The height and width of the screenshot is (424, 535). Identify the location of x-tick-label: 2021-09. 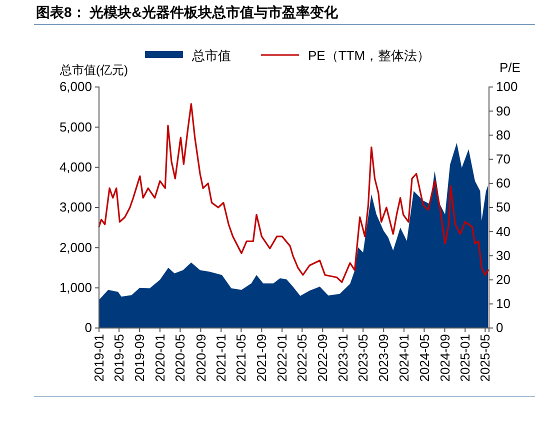
(262, 358).